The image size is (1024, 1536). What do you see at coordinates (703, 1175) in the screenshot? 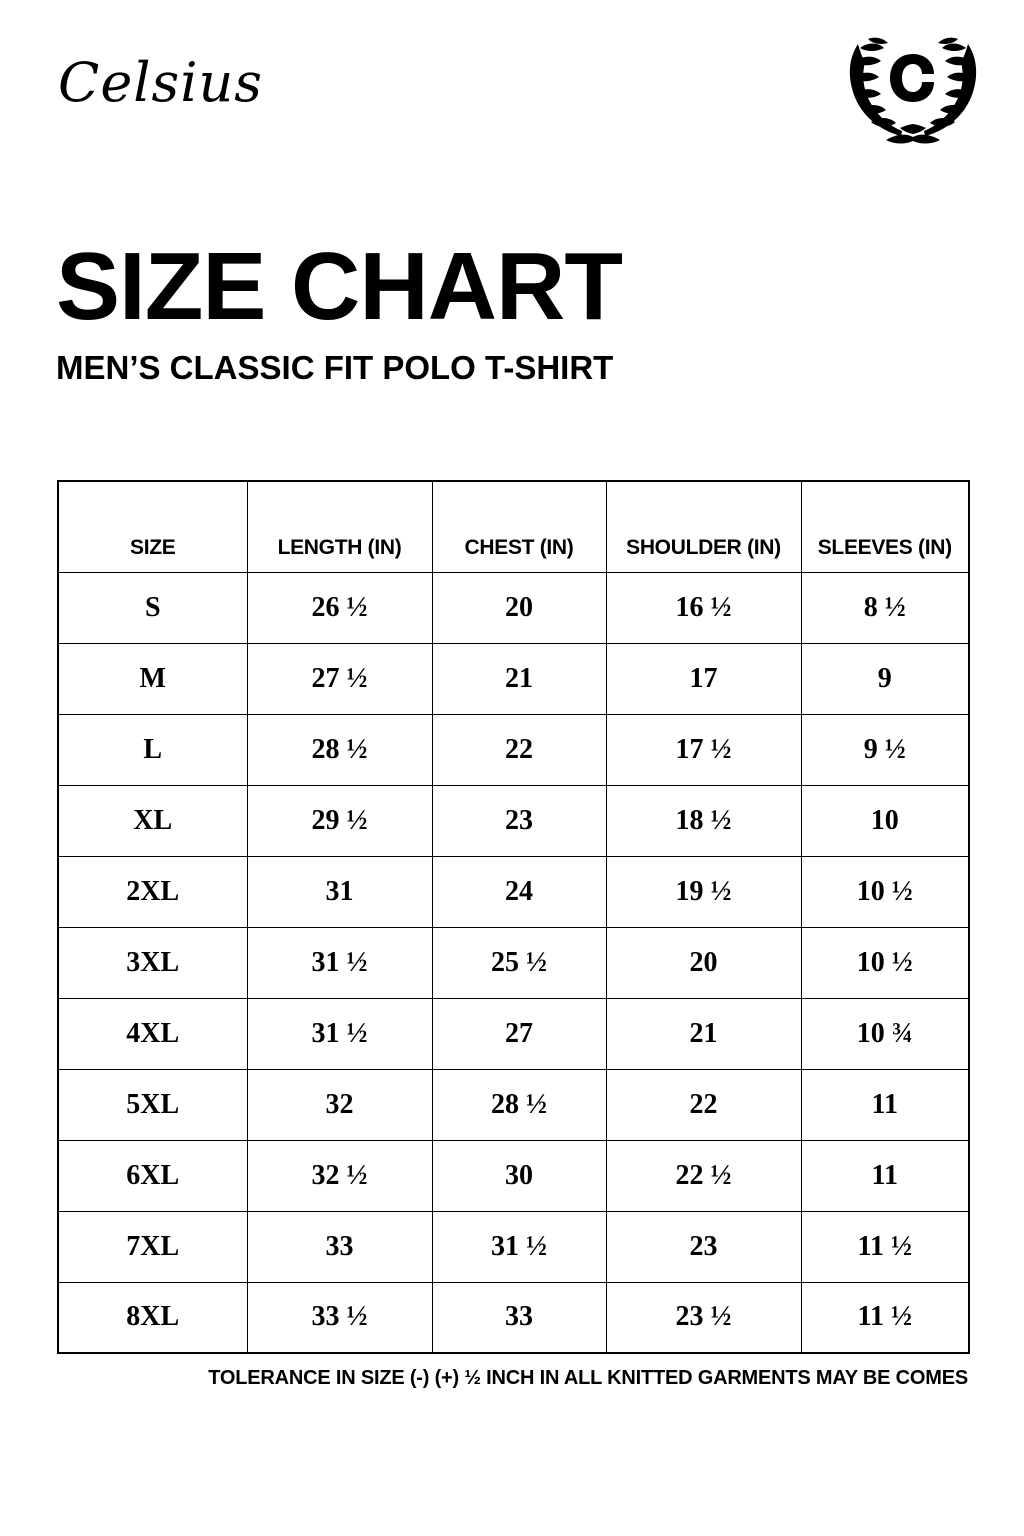
I see `cell-shoulder: 22 ½` at bounding box center [703, 1175].